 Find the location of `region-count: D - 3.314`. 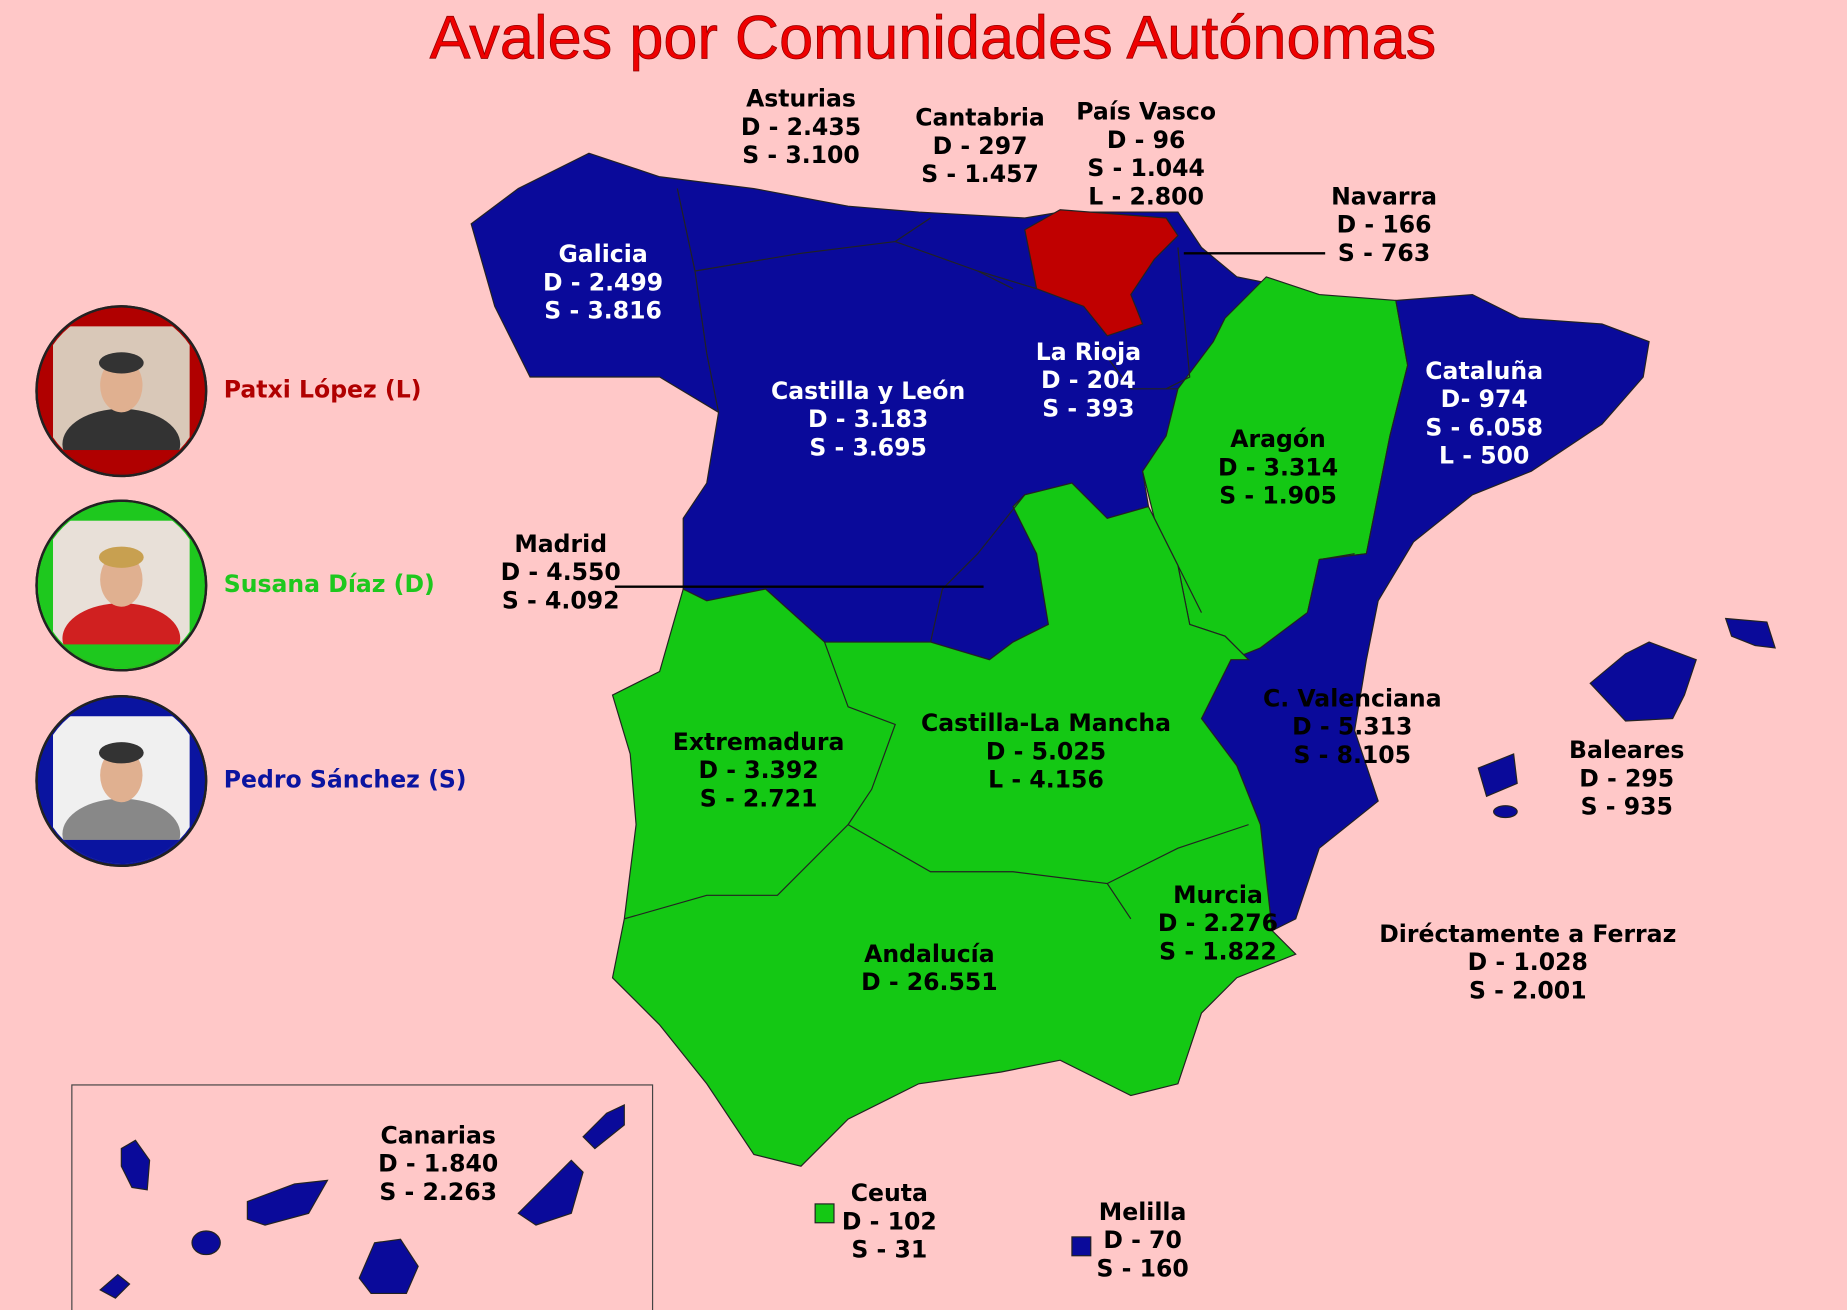

region-count: D - 3.314 is located at coordinates (1278, 467).